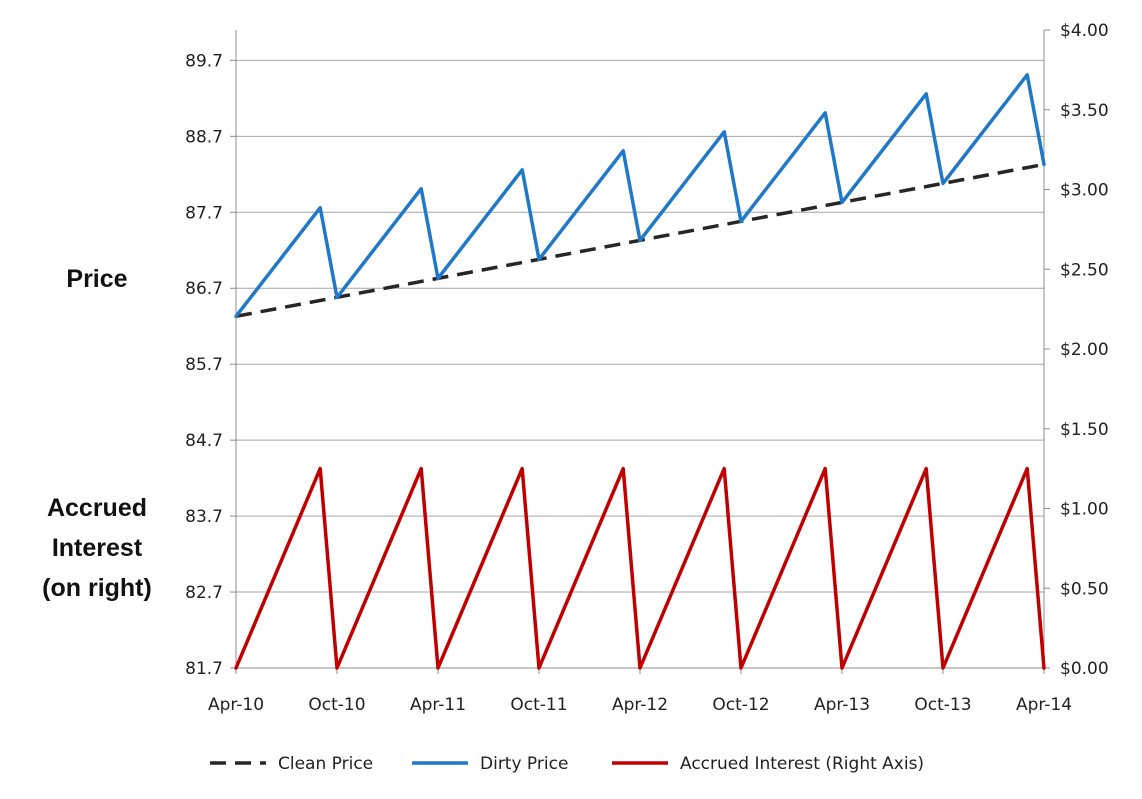 This screenshot has height=799, width=1142. I want to click on left-tick-label: 87.7, so click(204, 213).